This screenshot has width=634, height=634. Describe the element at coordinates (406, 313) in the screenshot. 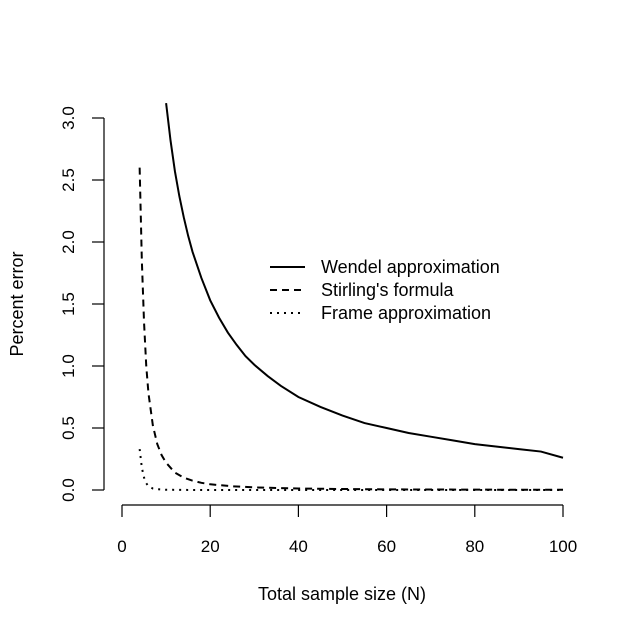

I see `legend-label: Frame approximation` at that location.